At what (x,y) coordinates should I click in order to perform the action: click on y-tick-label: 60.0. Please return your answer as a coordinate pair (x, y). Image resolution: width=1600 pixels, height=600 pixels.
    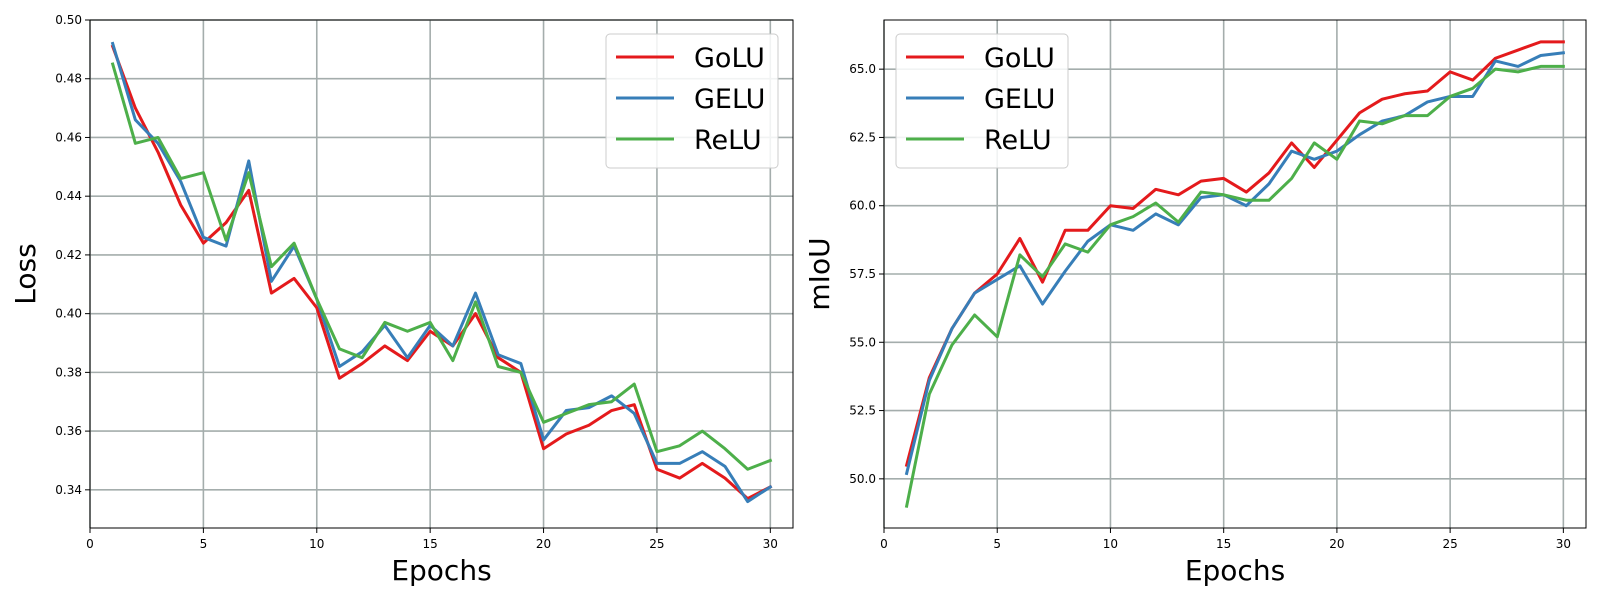
    Looking at the image, I should click on (862, 206).